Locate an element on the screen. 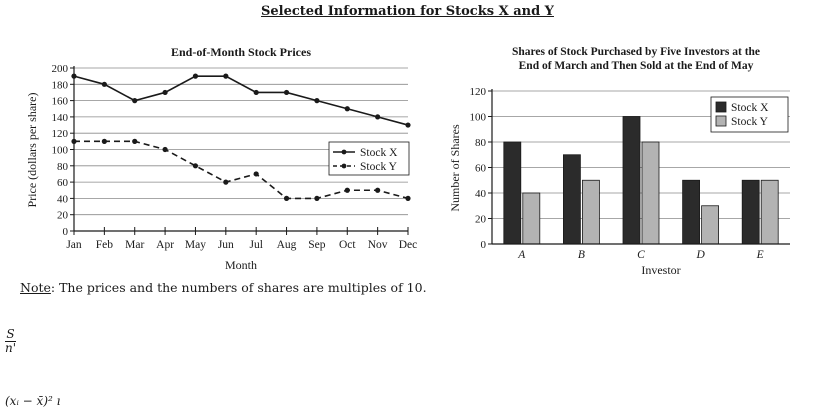 The width and height of the screenshot is (815, 420). line-chart-x-tick-label: Jan is located at coordinates (74, 245).